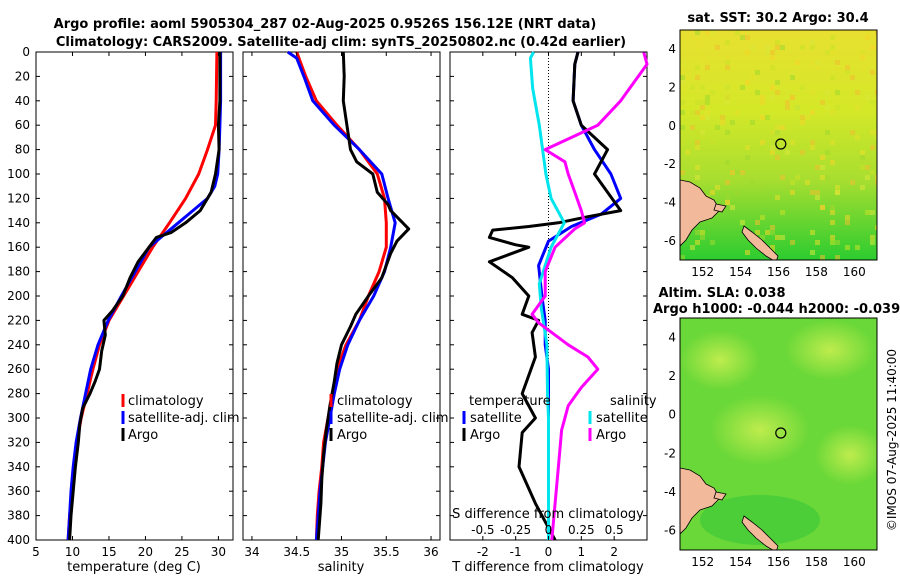  I want to click on map-lat-tick-label: -4, so click(670, 203).